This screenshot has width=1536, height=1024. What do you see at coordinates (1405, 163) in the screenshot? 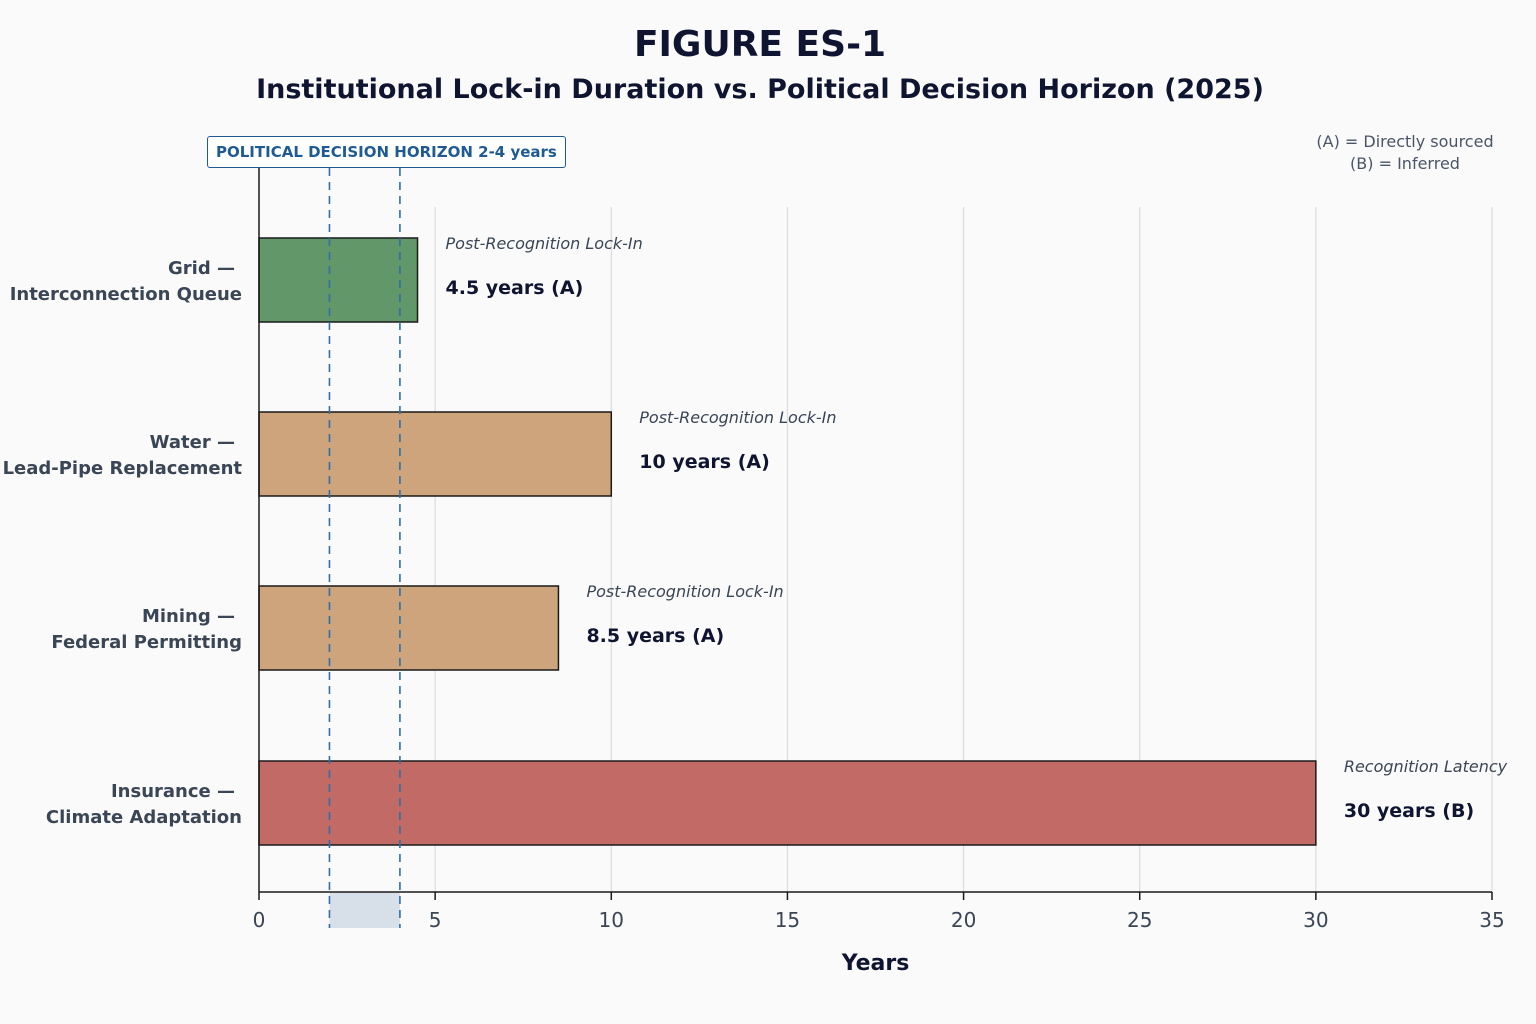
I see `source-key-b: (B) = Inferred` at bounding box center [1405, 163].